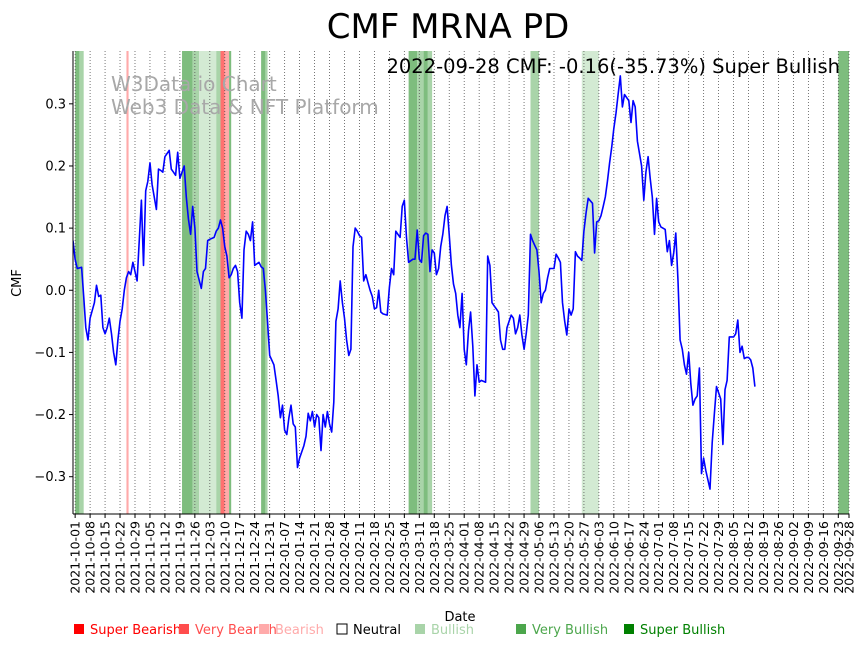  Describe the element at coordinates (643, 557) in the screenshot. I see `x-tick-label: 2022-06-24` at that location.